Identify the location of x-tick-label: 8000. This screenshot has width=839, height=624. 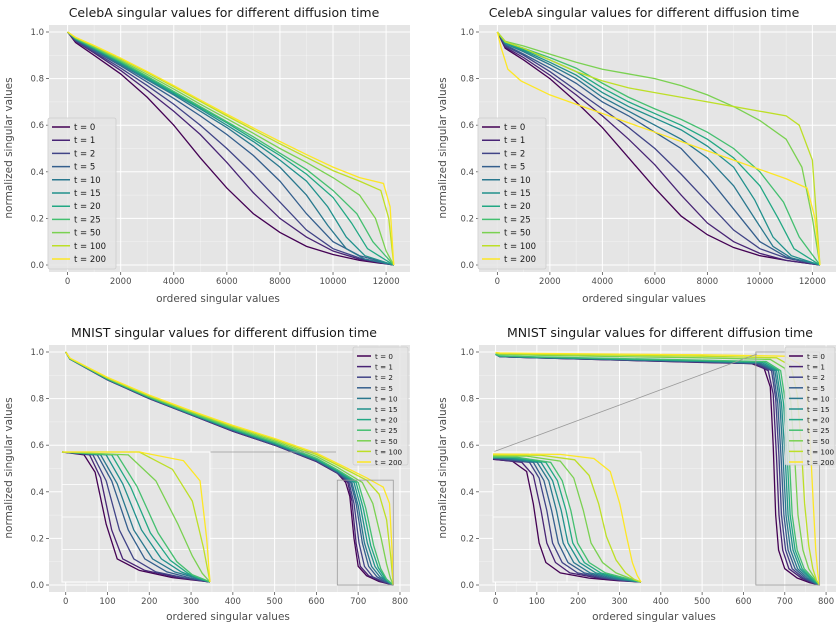
(708, 282).